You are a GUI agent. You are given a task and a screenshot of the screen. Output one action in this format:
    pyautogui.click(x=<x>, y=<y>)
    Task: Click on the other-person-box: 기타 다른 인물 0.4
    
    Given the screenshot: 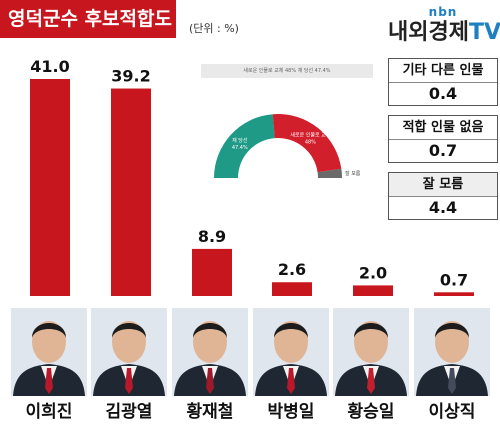 What is the action you would take?
    pyautogui.click(x=443, y=82)
    